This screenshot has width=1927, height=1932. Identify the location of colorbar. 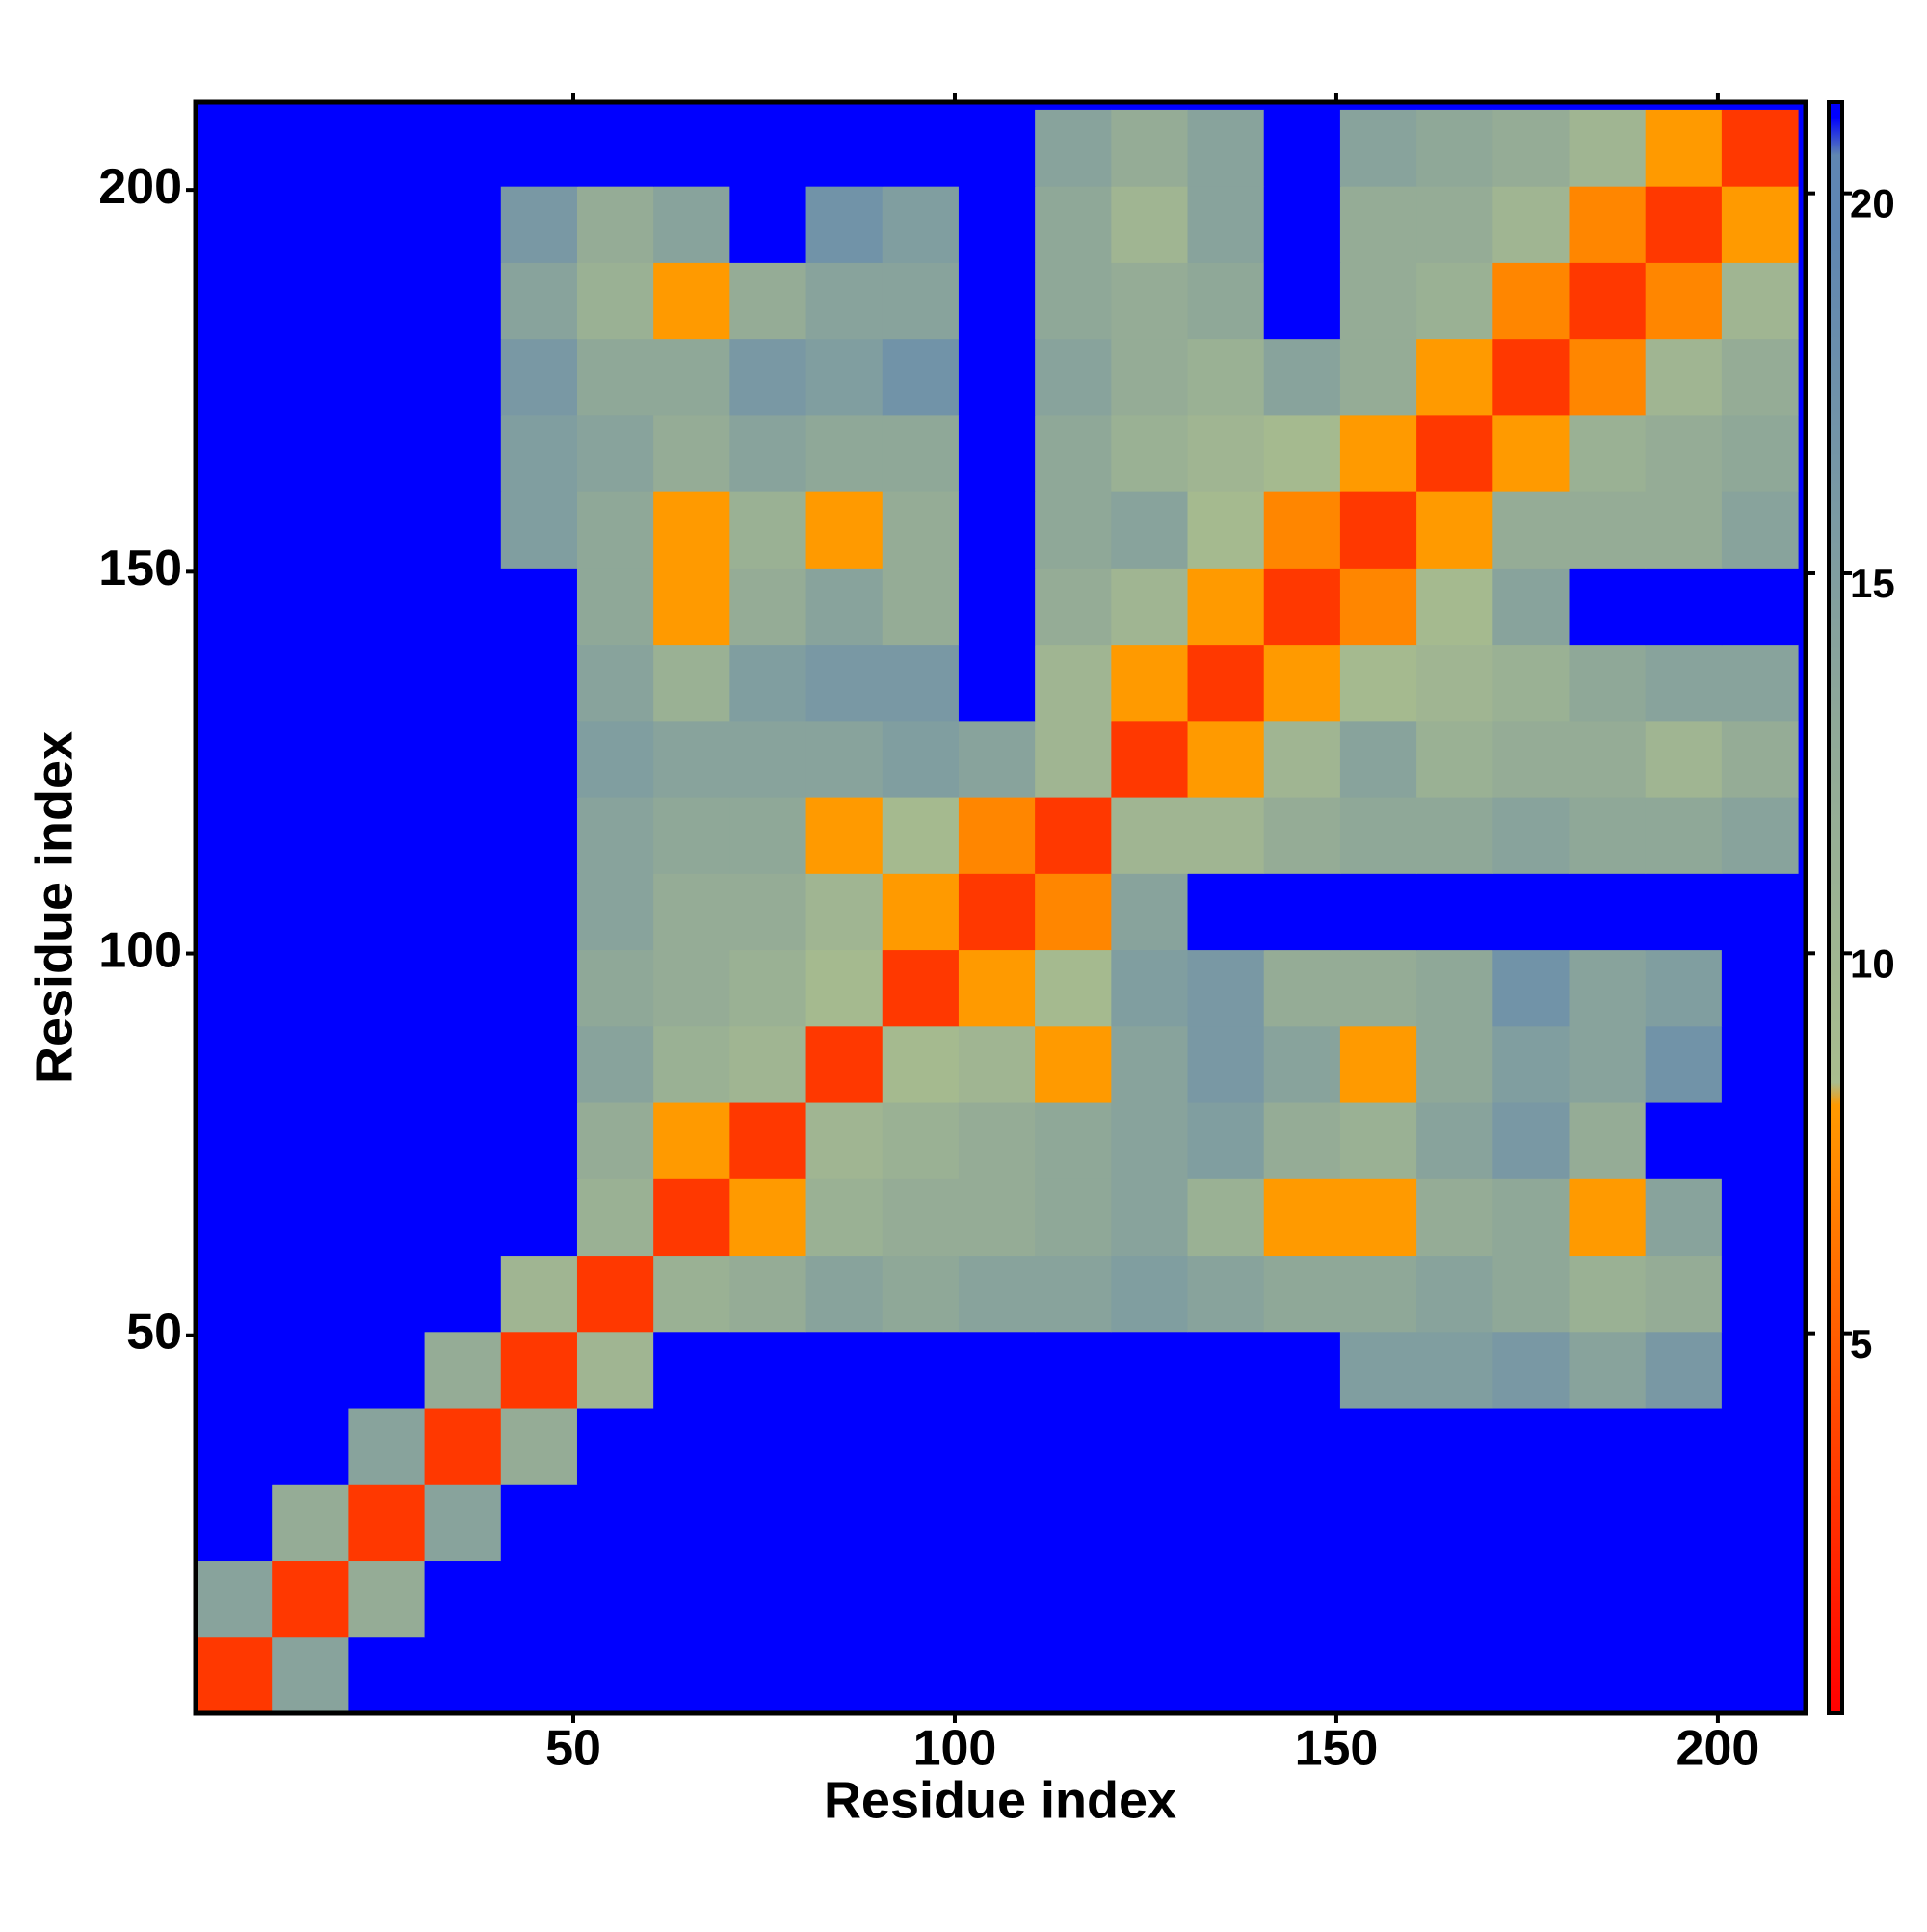
(1835, 907).